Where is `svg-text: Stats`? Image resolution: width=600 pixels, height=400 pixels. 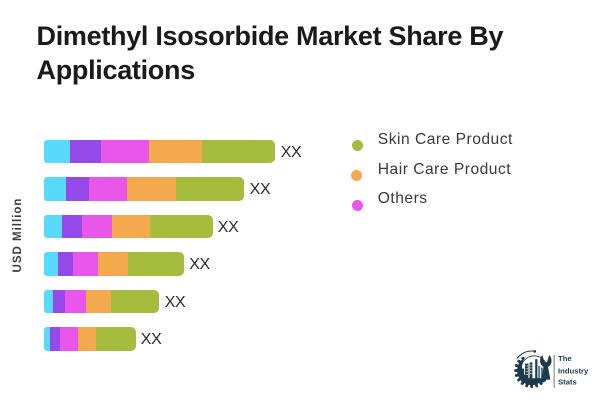 svg-text: Stats is located at coordinates (567, 382).